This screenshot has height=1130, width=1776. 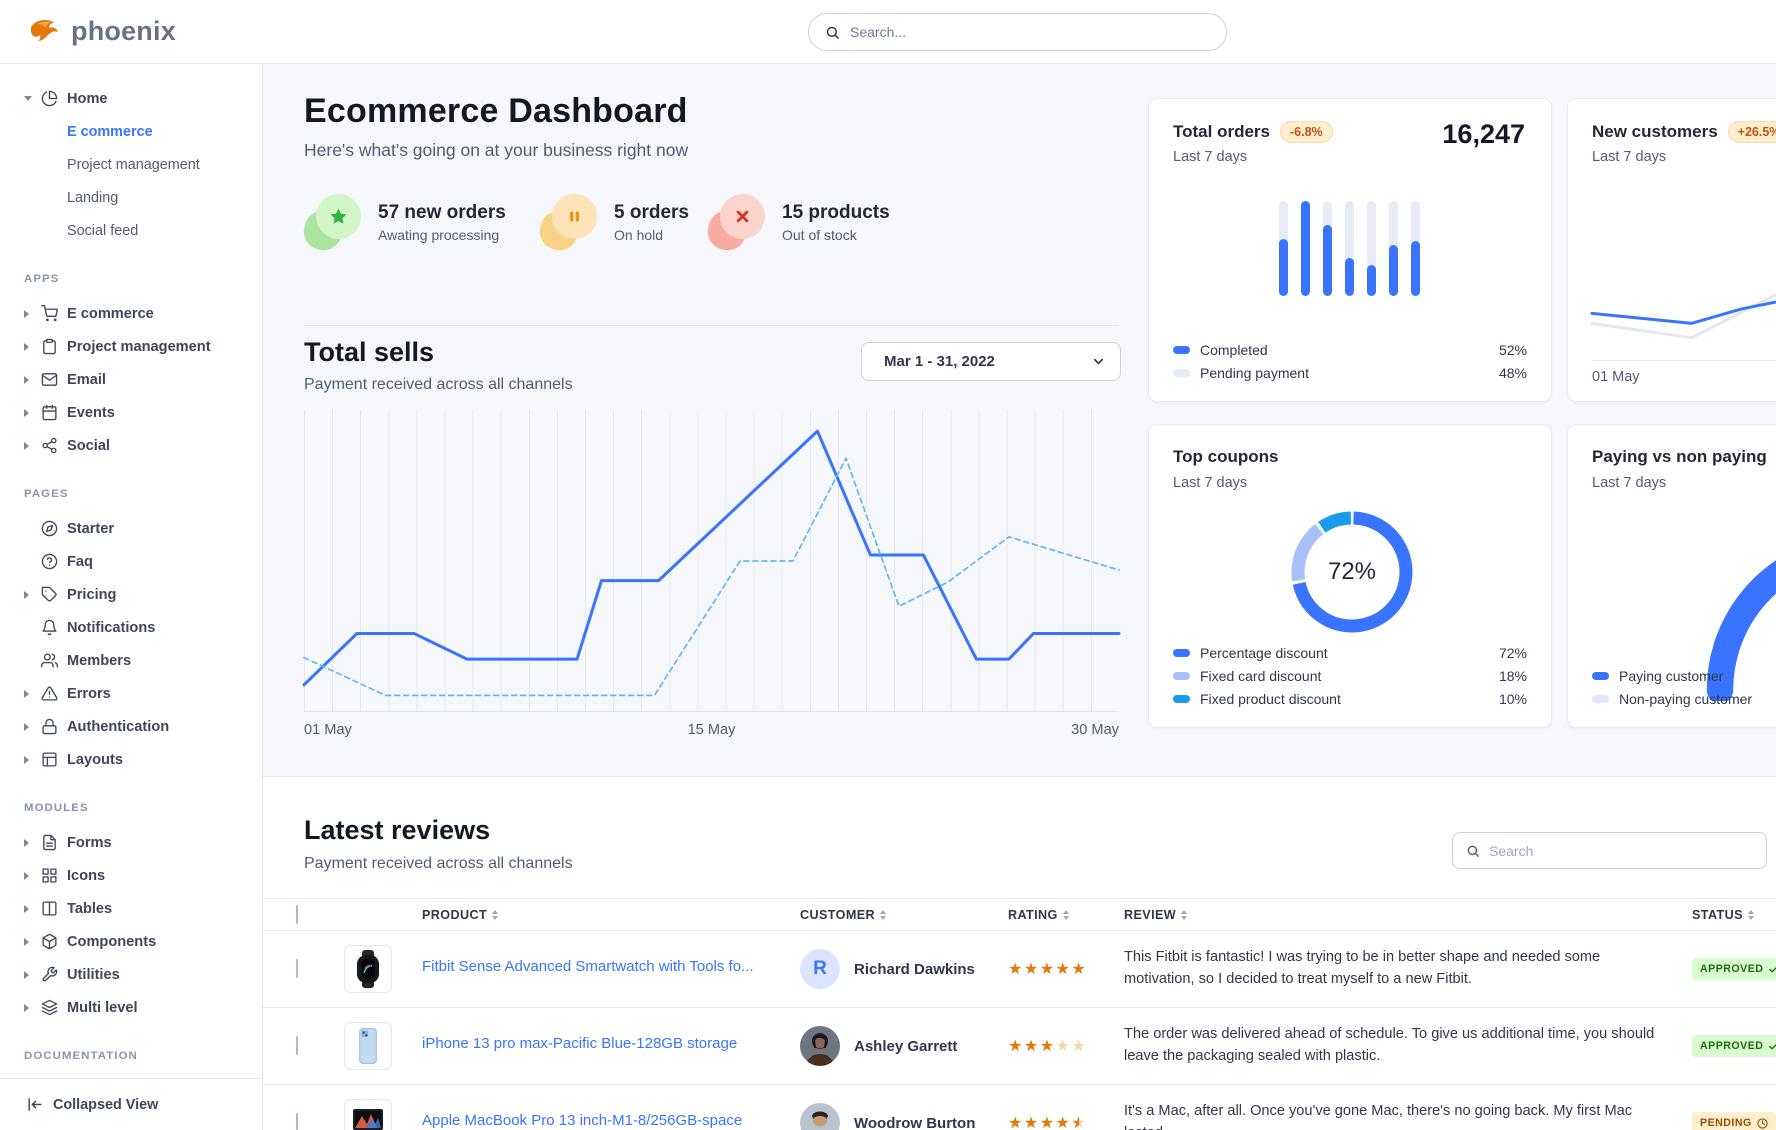 I want to click on sidebar-subitem-e-commerce: E commerce, so click(x=131, y=131).